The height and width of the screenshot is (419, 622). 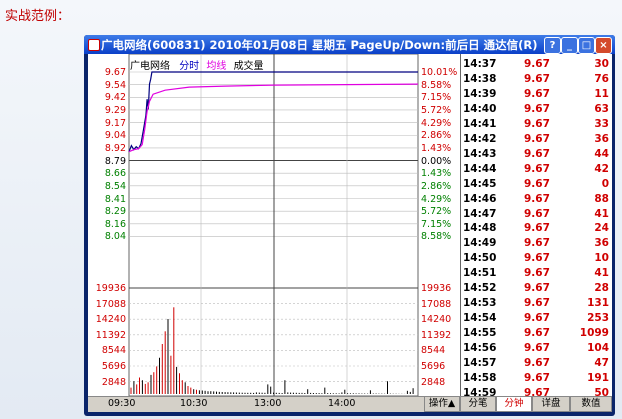 What do you see at coordinates (552, 45) in the screenshot?
I see `help-button: ?` at bounding box center [552, 45].